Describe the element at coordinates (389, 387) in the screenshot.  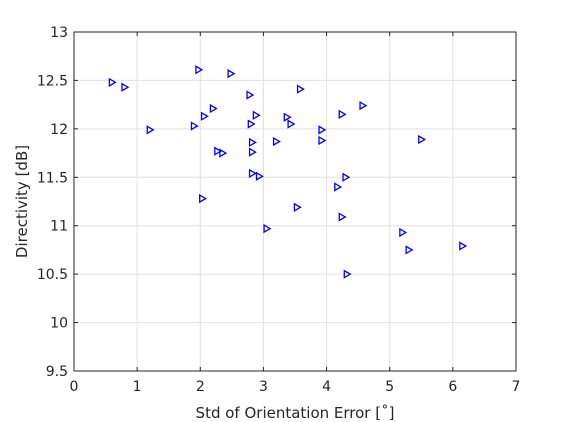
I see `x-tick-label: 5` at that location.